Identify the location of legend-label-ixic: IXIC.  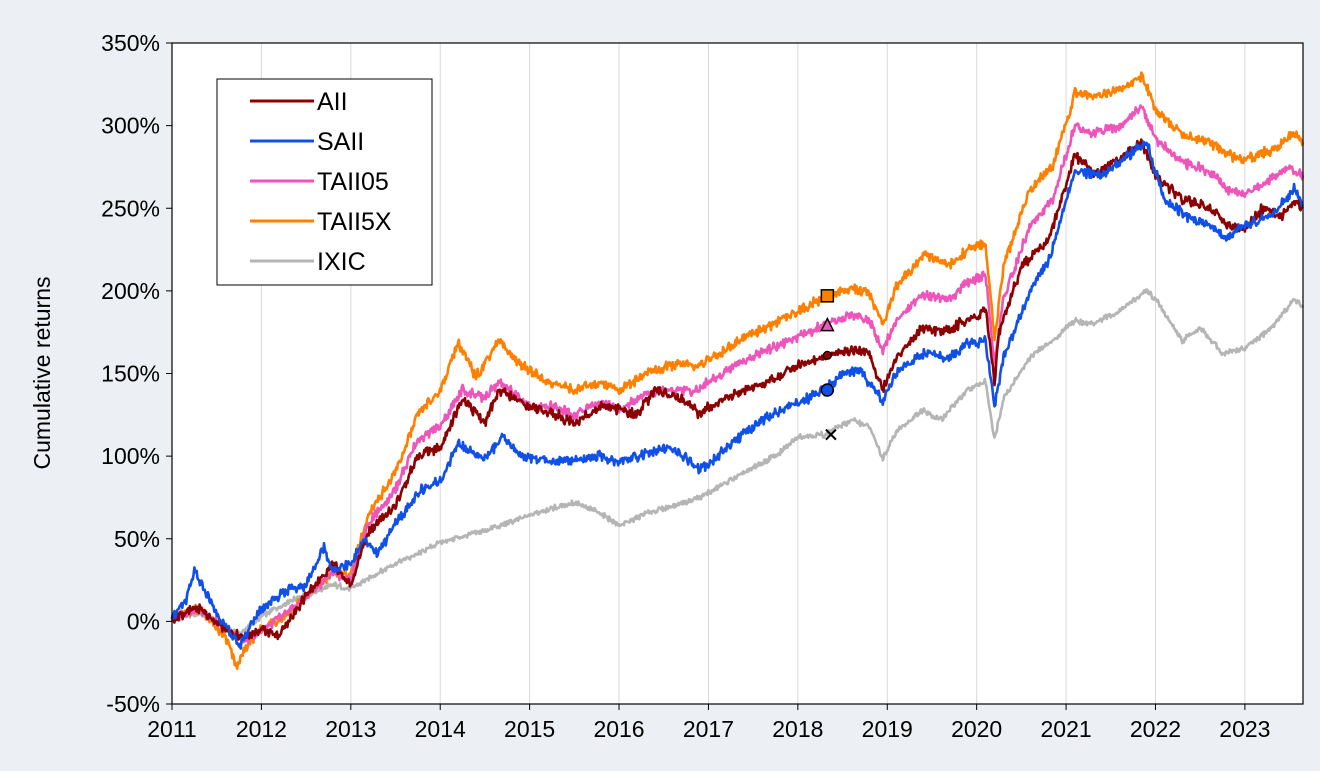
(341, 262).